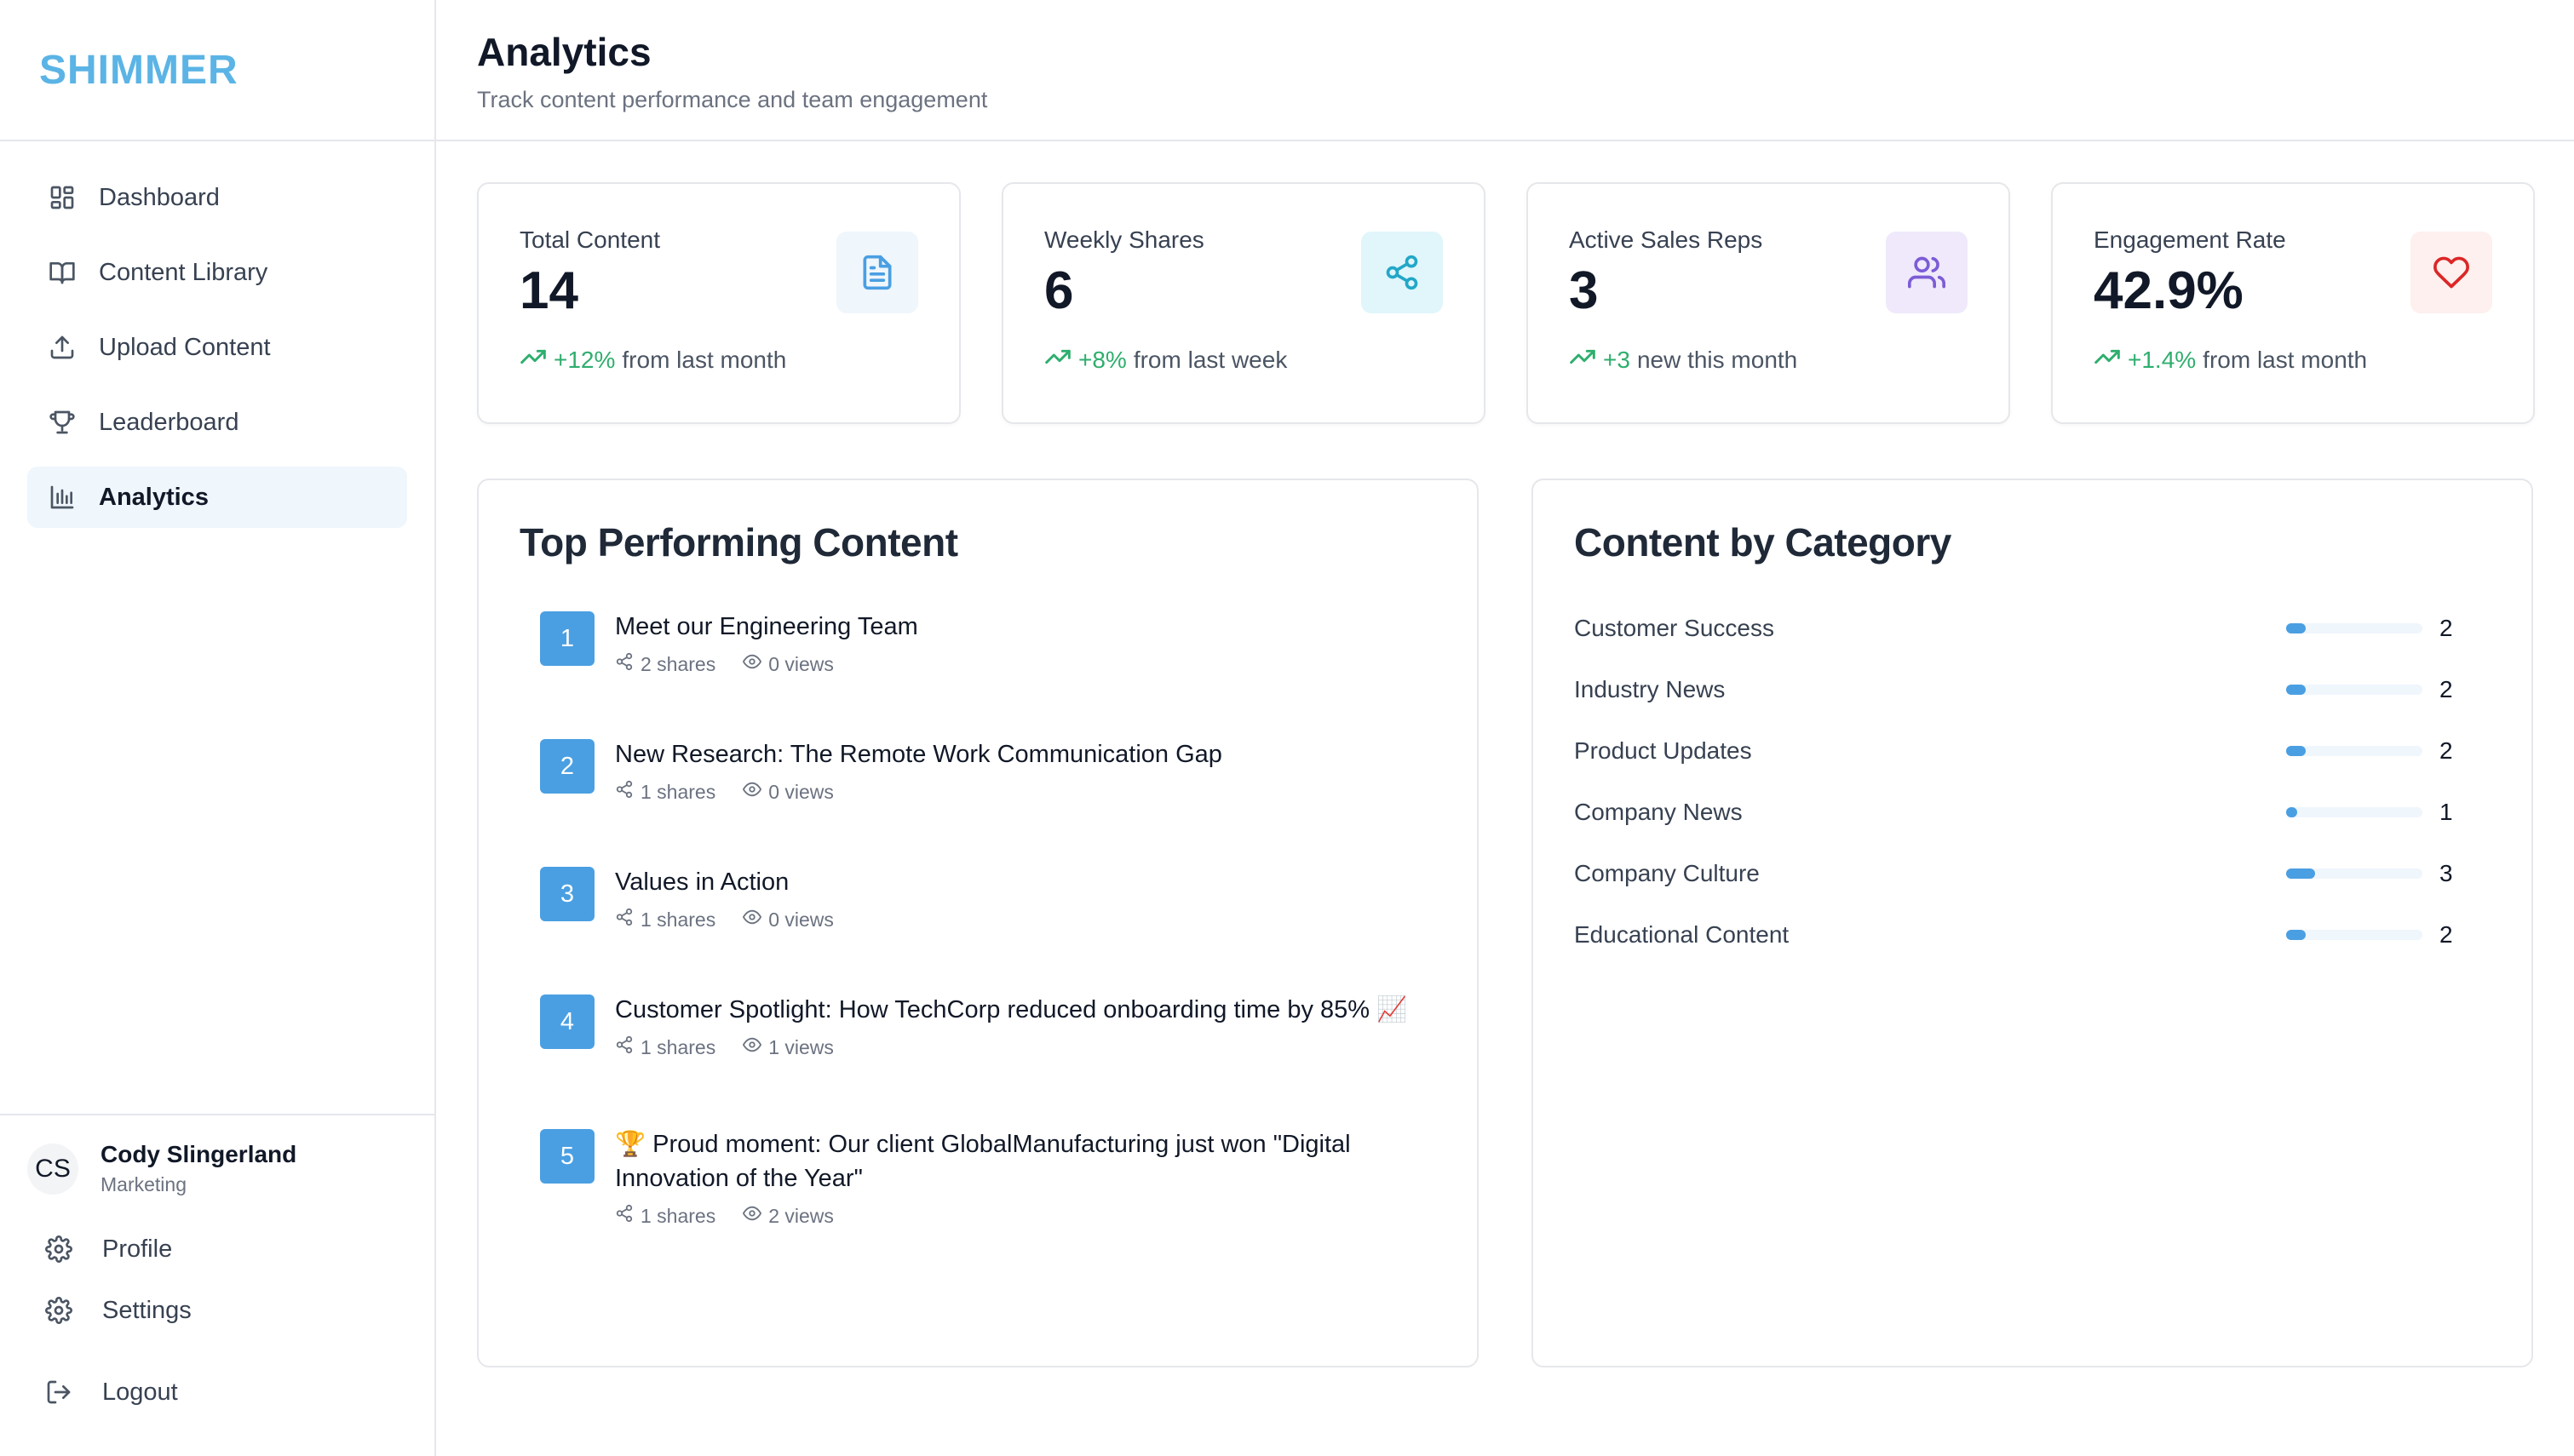 Image resolution: width=2574 pixels, height=1456 pixels. What do you see at coordinates (1667, 873) in the screenshot?
I see `category-name: Company Culture` at bounding box center [1667, 873].